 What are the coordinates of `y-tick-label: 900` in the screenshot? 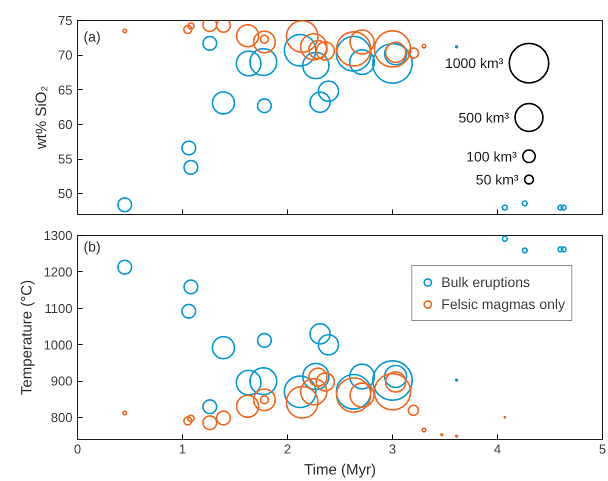 It's located at (61, 381).